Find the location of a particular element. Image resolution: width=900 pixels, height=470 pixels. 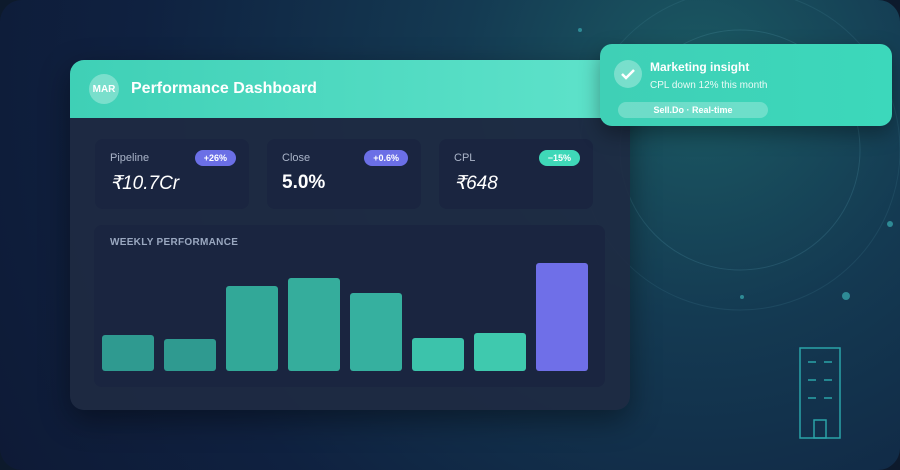

kpi-card: Pipeline ₹10.7Cr +26% is located at coordinates (172, 174).